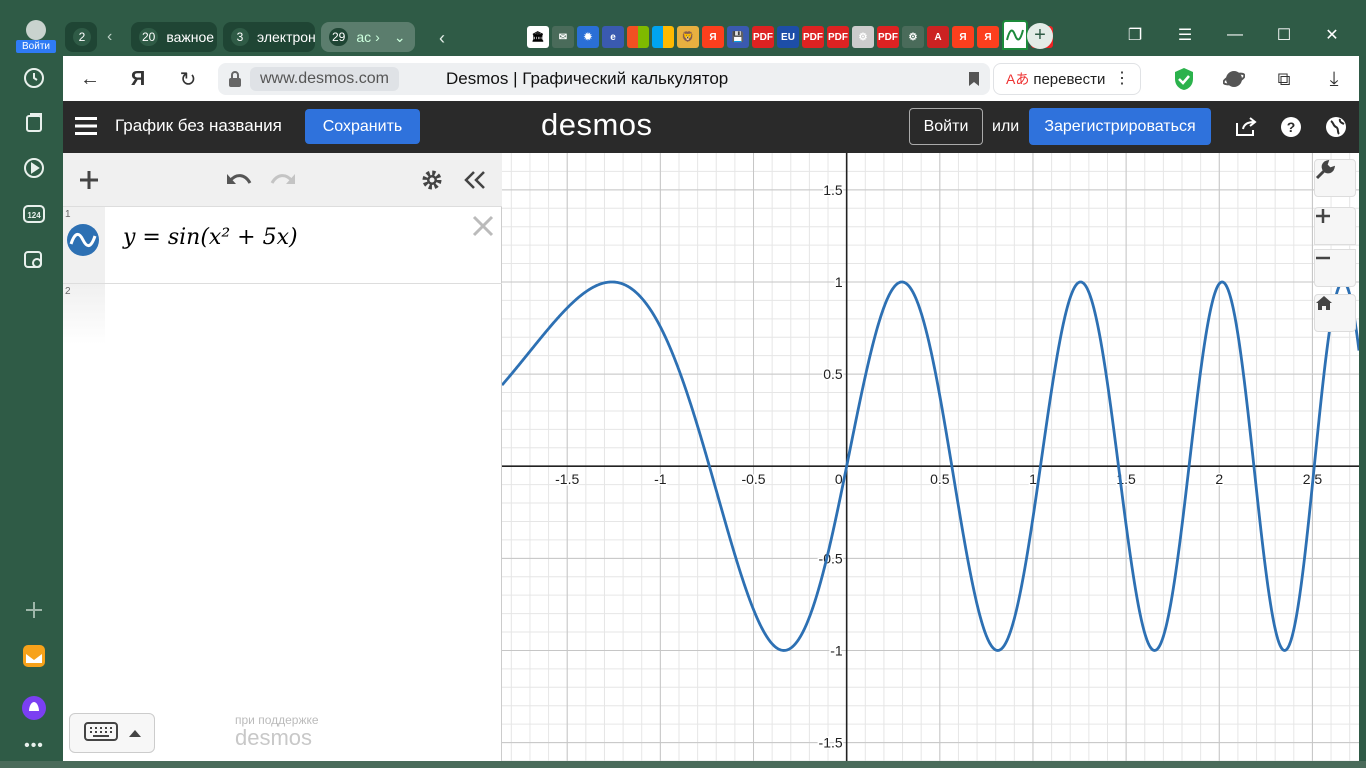 The width and height of the screenshot is (1366, 768). I want to click on login-button: Войти, so click(946, 126).